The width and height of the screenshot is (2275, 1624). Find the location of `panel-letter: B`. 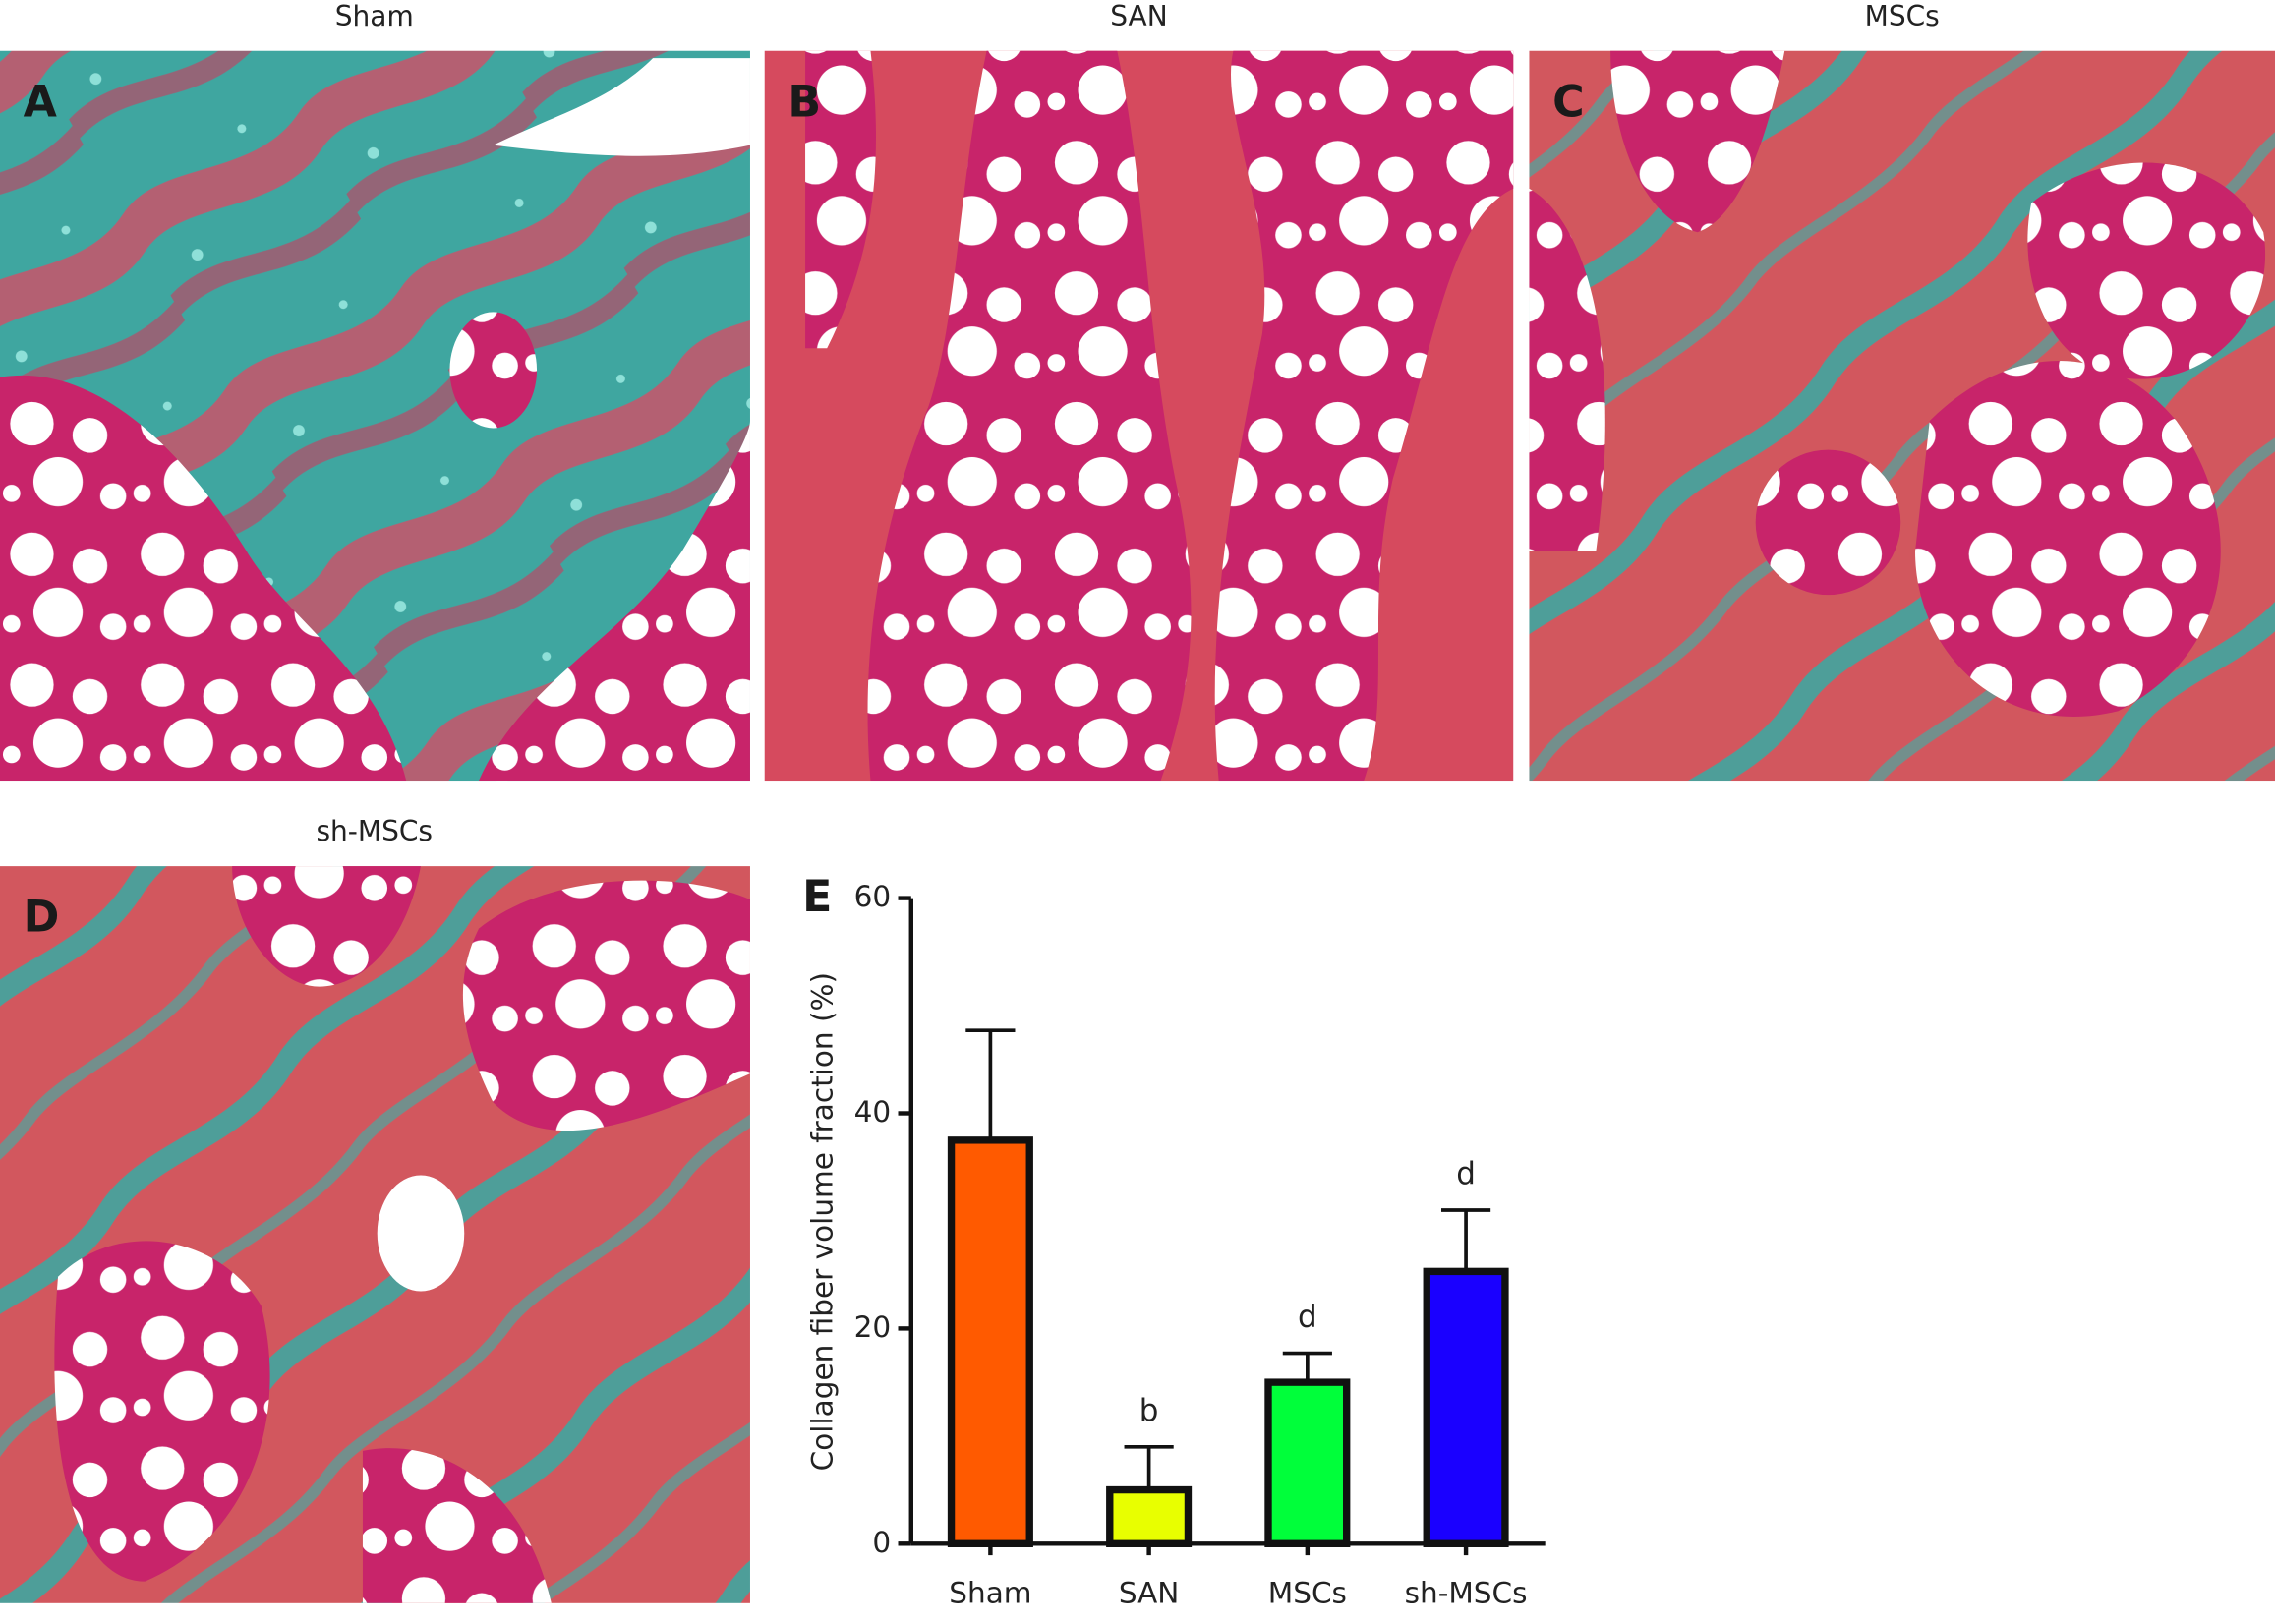

panel-letter: B is located at coordinates (804, 102).